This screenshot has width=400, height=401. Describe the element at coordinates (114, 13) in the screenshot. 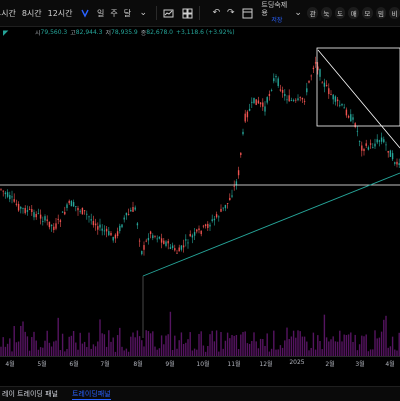

I see `period-week: 주` at that location.